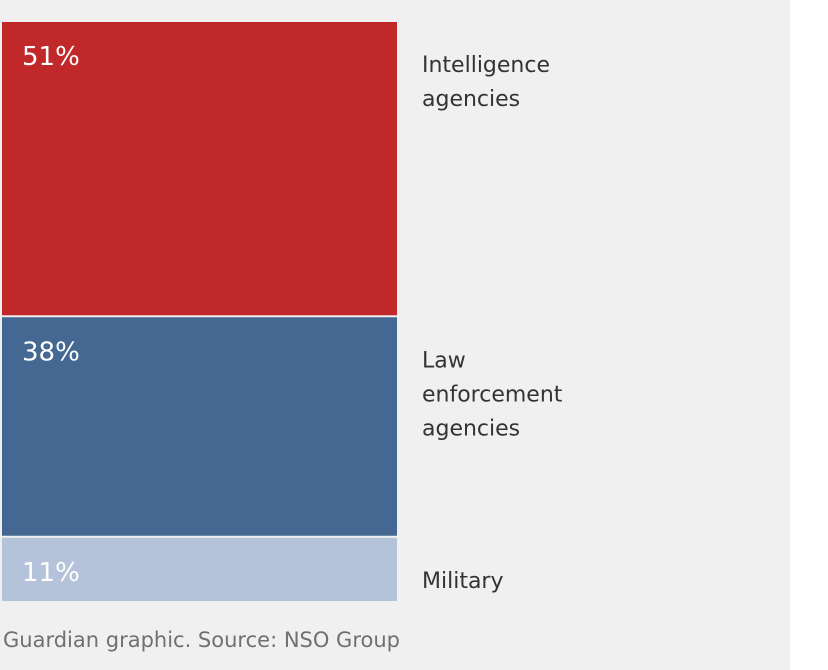 This screenshot has height=670, width=828. What do you see at coordinates (51, 352) in the screenshot?
I see `value-label-law-enforcement-agencies: 38%` at bounding box center [51, 352].